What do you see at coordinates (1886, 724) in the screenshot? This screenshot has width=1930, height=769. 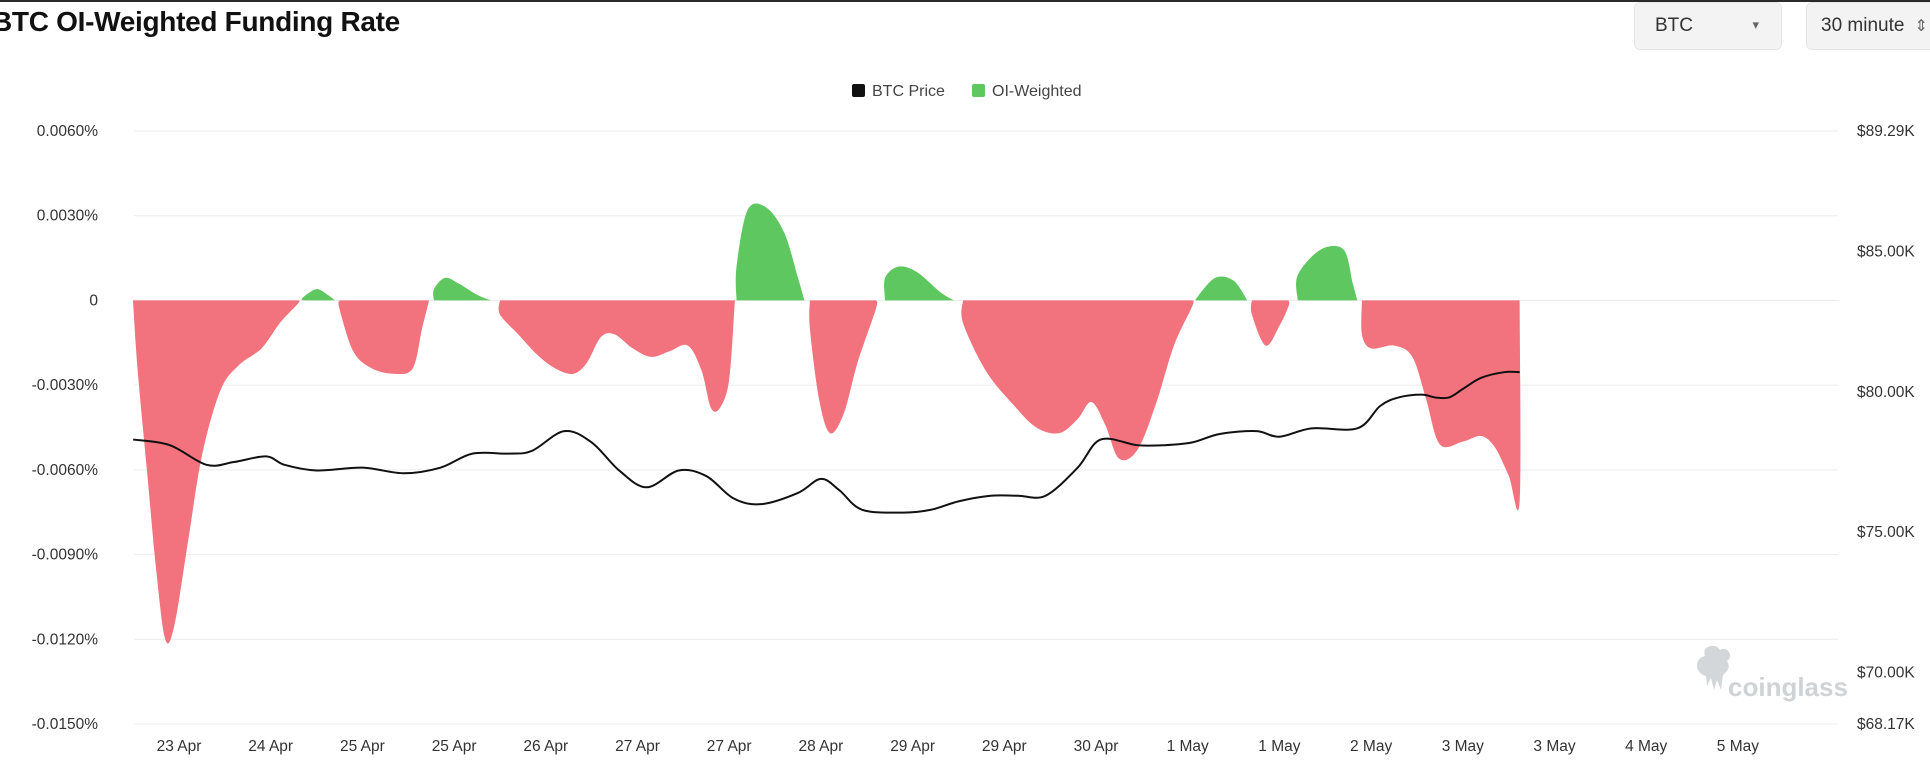 I see `right-tick-label: $68.17K` at bounding box center [1886, 724].